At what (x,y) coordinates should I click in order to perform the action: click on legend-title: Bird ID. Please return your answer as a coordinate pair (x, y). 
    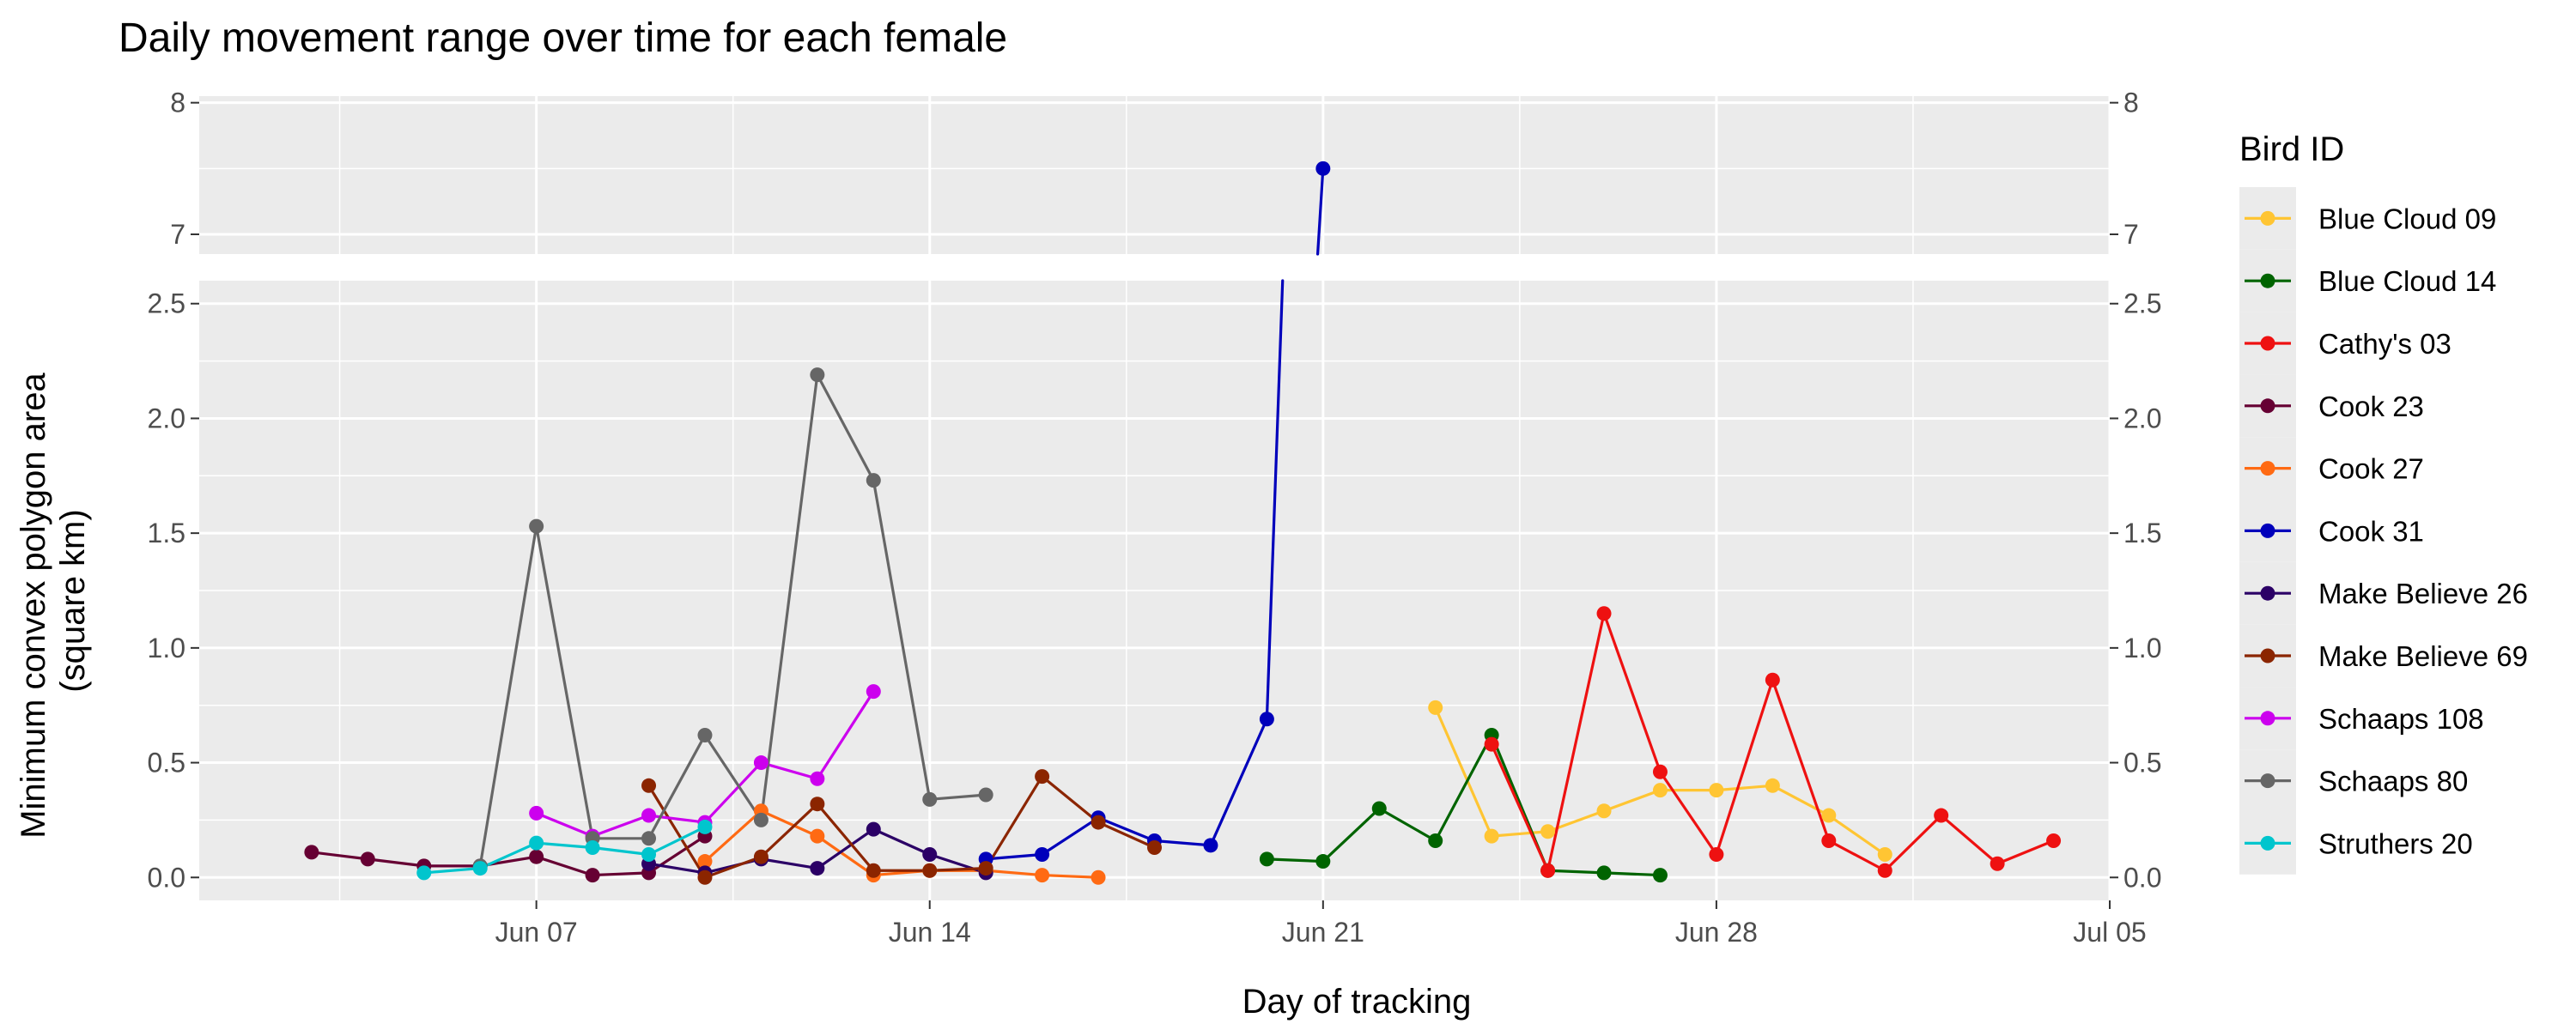
    Looking at the image, I should click on (2291, 149).